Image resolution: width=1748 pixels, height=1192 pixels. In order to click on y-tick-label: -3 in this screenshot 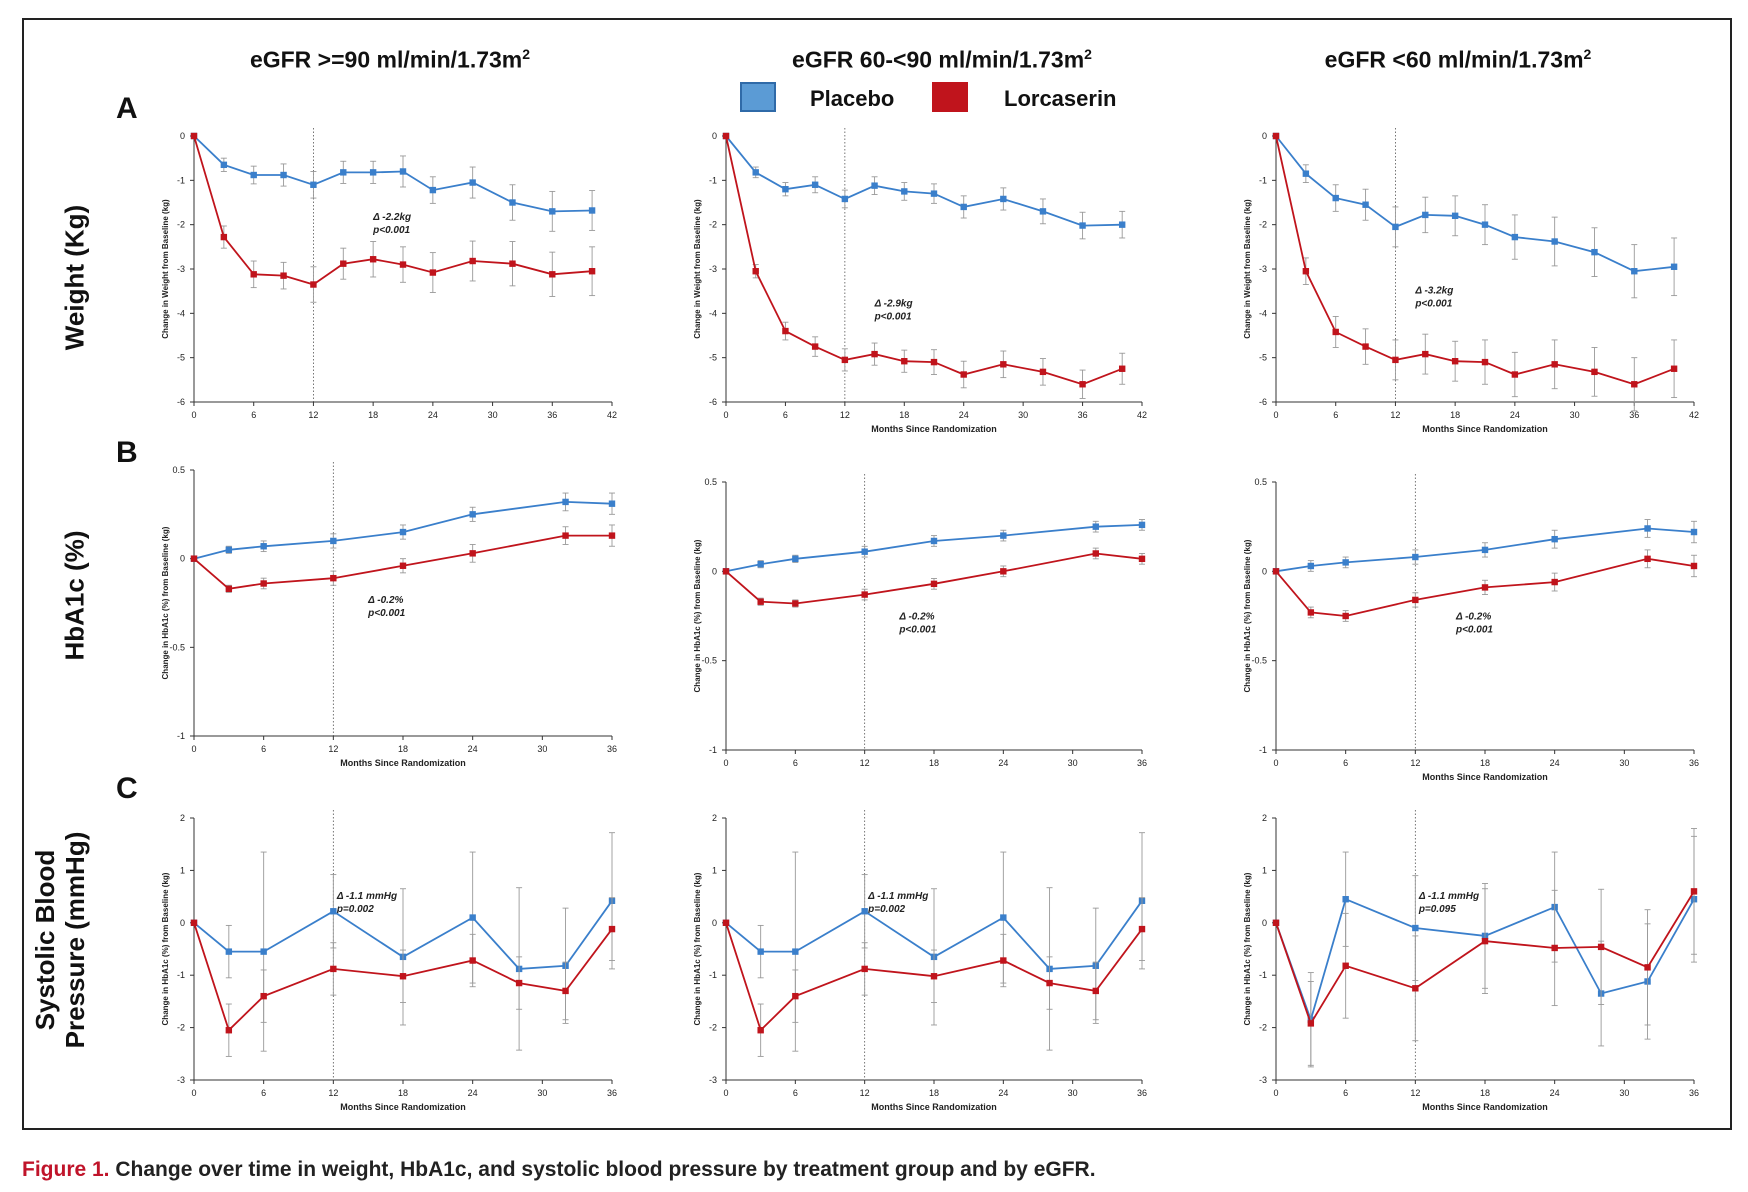, I will do `click(1263, 1080)`.